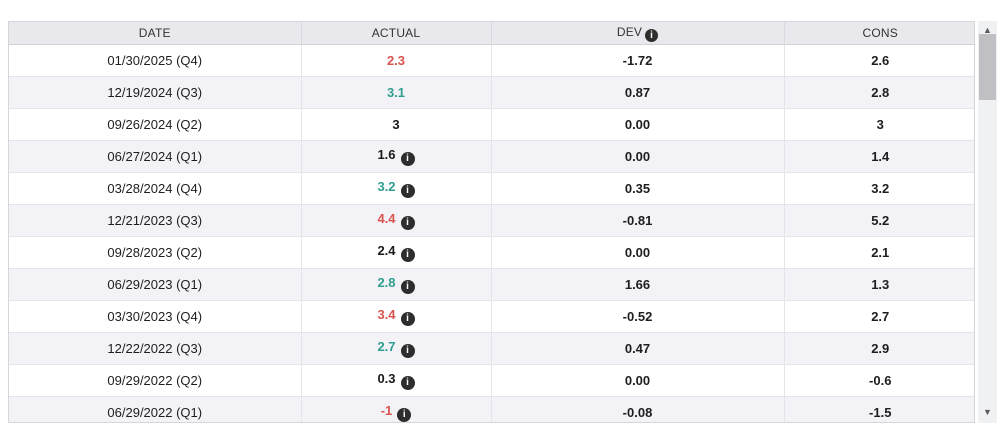 This screenshot has width=1001, height=443. I want to click on date-cell: 09/26/2024 (Q2), so click(155, 124).